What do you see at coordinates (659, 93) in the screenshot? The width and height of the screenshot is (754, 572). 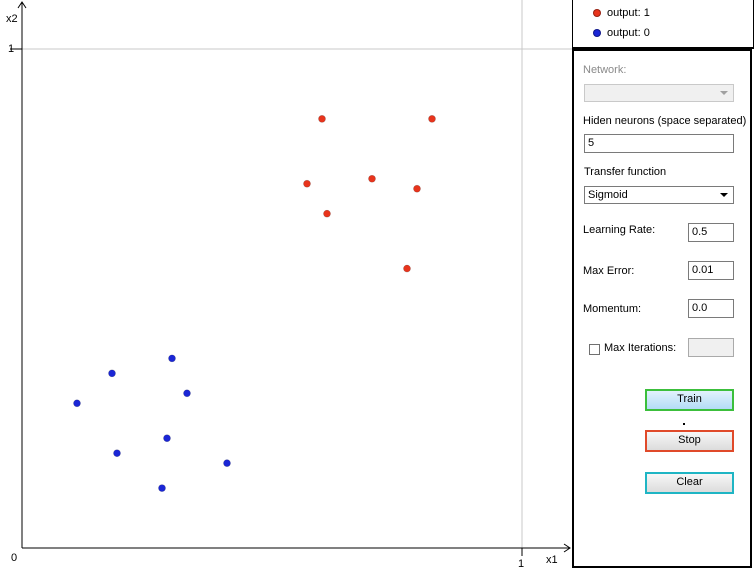 I see `network-select` at bounding box center [659, 93].